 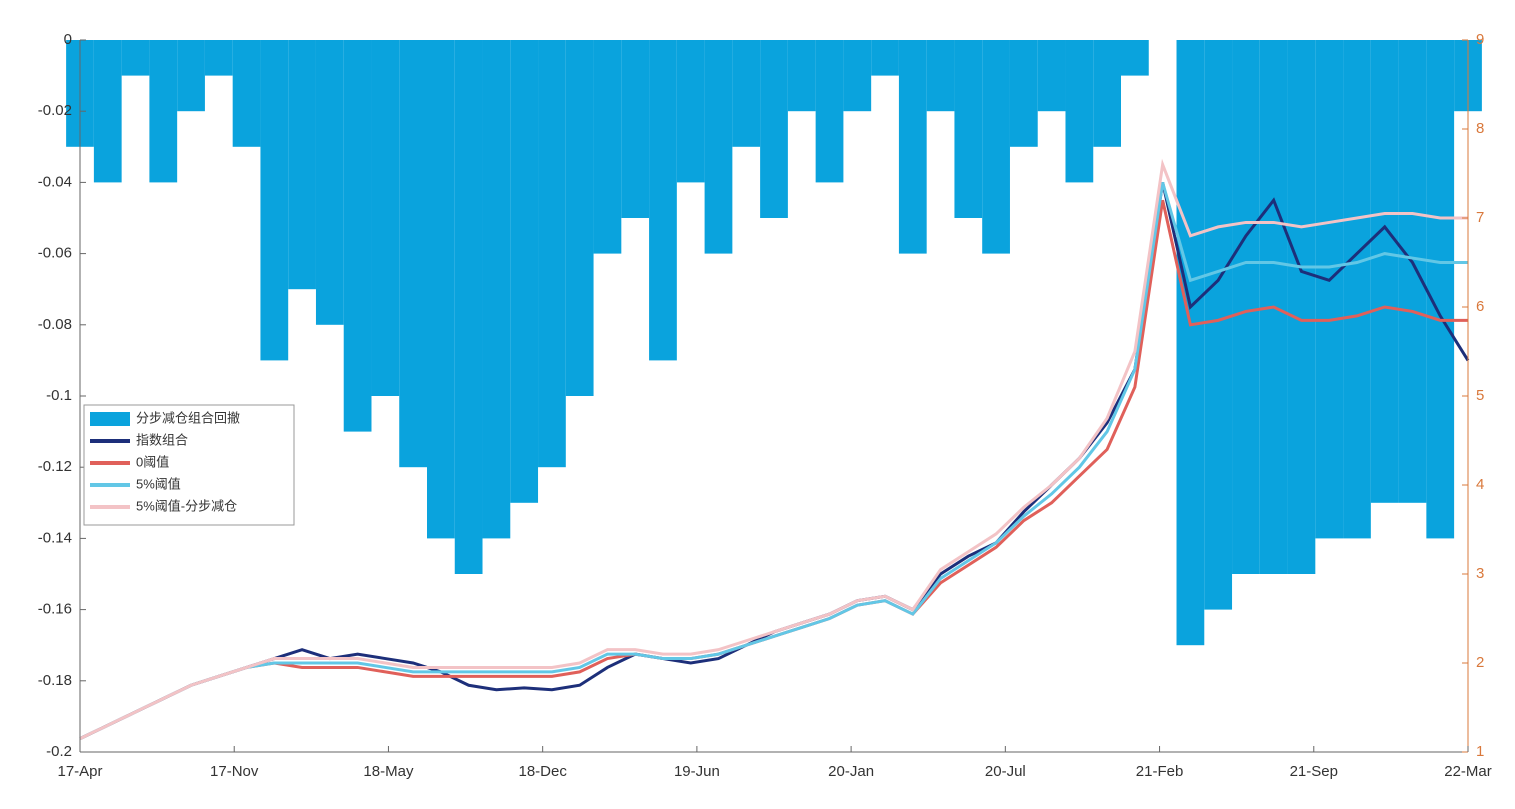 I want to click on y2-tick-label: 7, so click(x=1480, y=217).